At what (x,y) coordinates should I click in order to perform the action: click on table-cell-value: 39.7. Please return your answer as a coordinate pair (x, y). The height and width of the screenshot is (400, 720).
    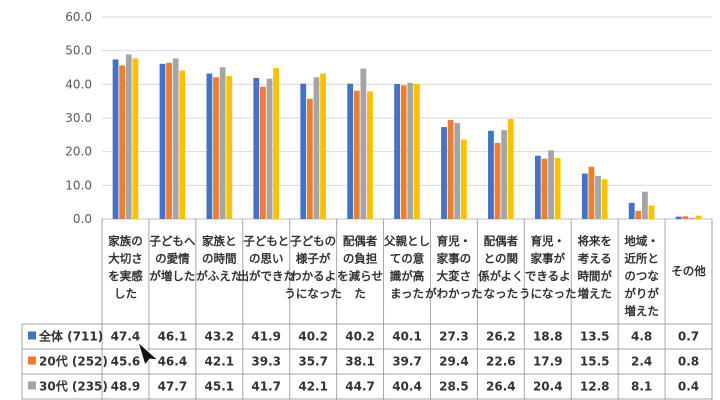
    Looking at the image, I should click on (407, 362).